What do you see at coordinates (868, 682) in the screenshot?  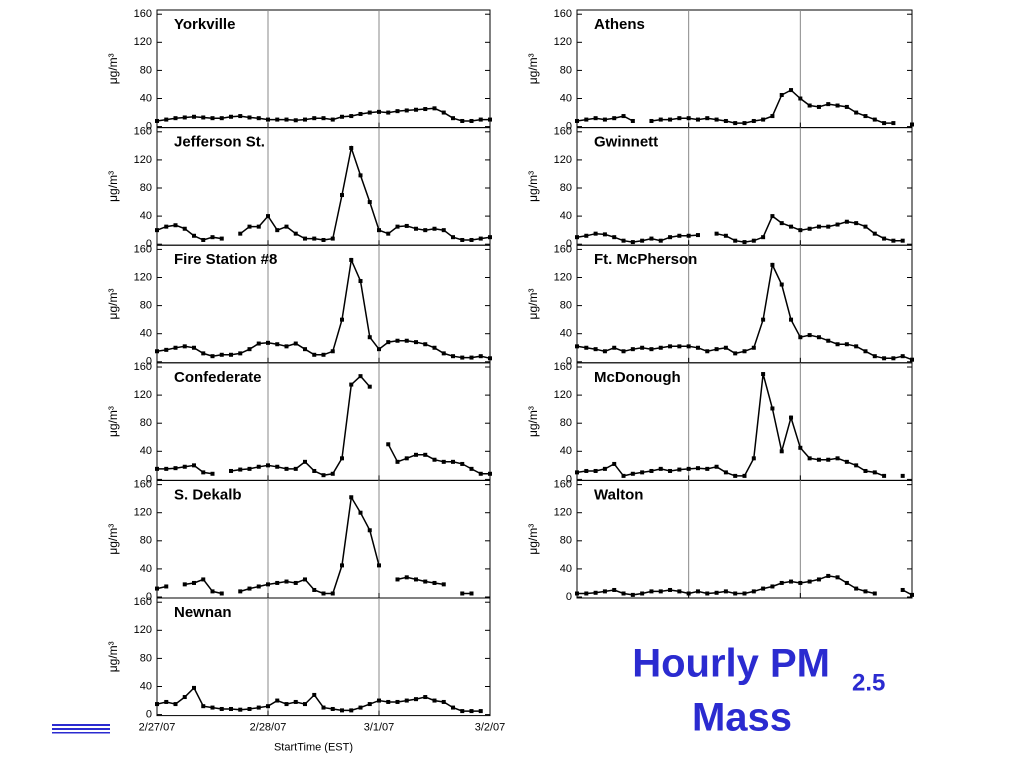 I see `caption-subscript: 2.5` at bounding box center [868, 682].